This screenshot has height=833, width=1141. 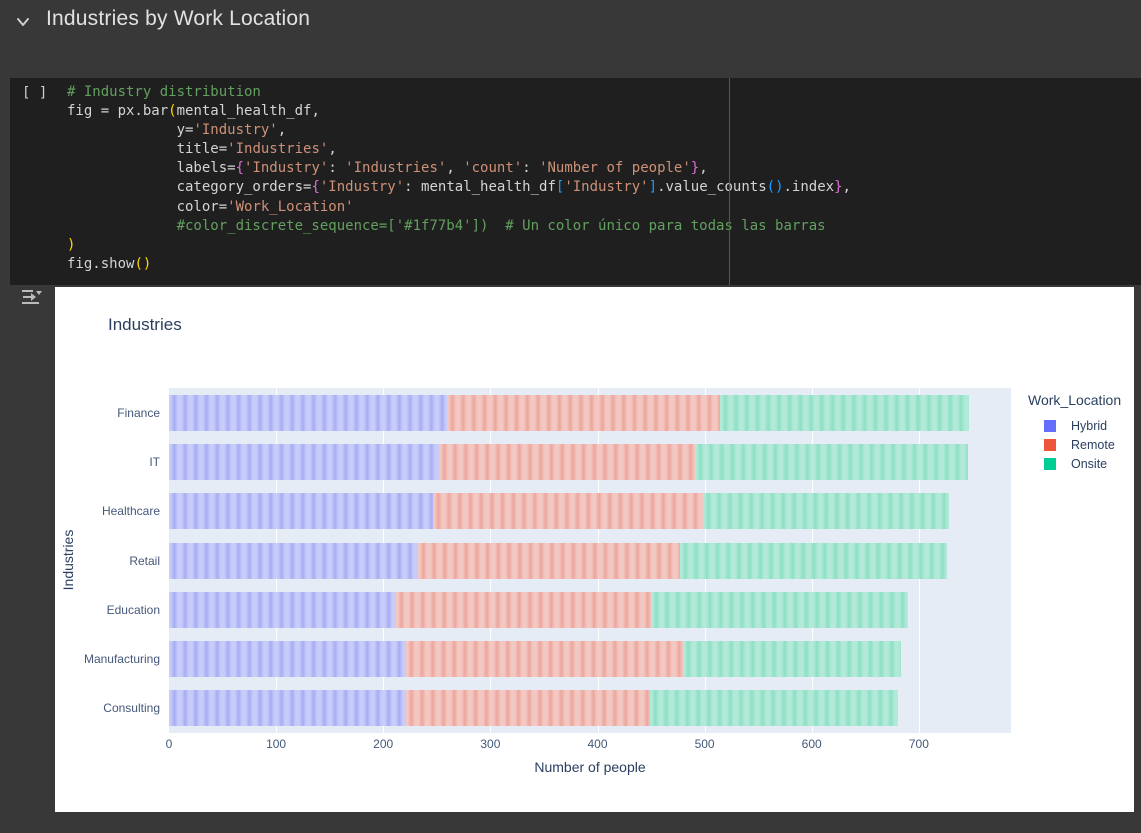 What do you see at coordinates (1050, 444) in the screenshot?
I see `legend-swatch-remote` at bounding box center [1050, 444].